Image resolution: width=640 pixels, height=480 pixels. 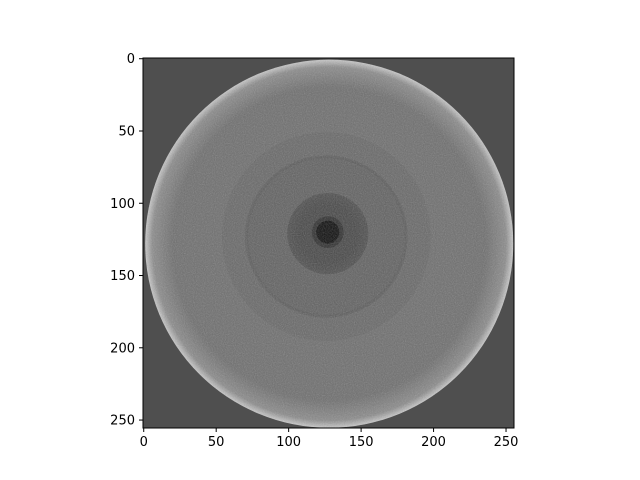 What do you see at coordinates (126, 240) in the screenshot?
I see `y-axis: 0 50 100 150 200 250` at bounding box center [126, 240].